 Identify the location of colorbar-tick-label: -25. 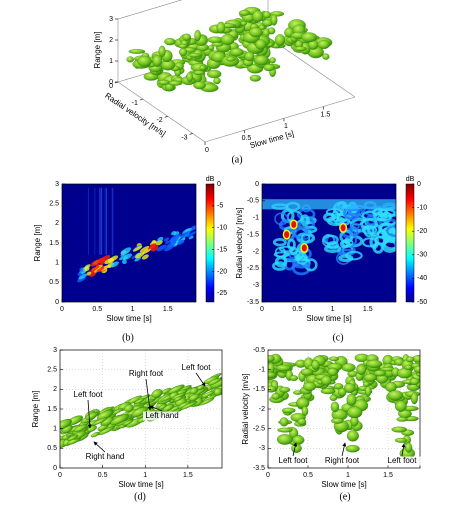
(222, 293).